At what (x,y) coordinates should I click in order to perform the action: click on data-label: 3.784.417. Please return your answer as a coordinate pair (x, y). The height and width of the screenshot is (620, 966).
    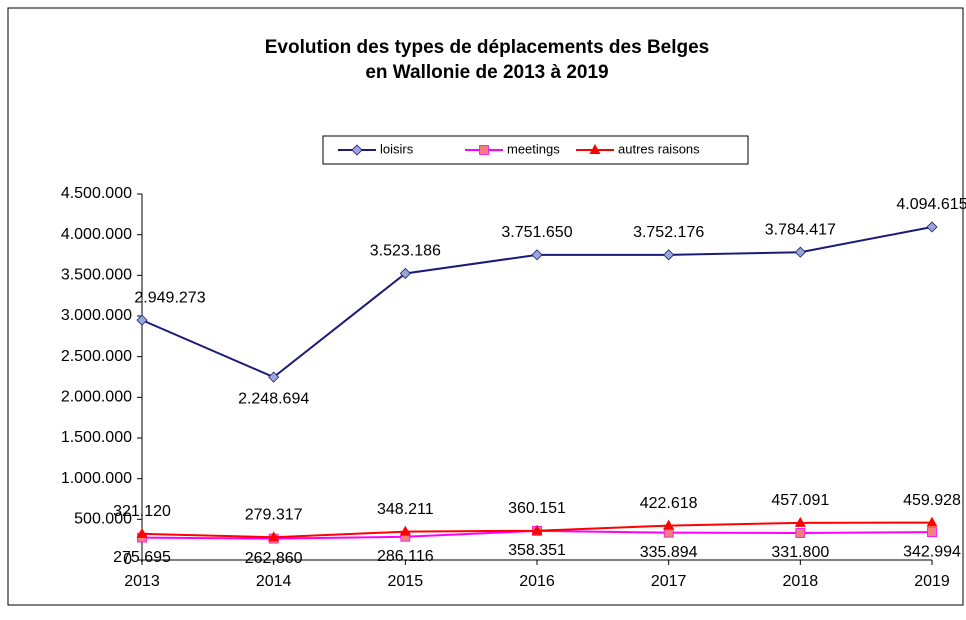
    Looking at the image, I should click on (800, 229).